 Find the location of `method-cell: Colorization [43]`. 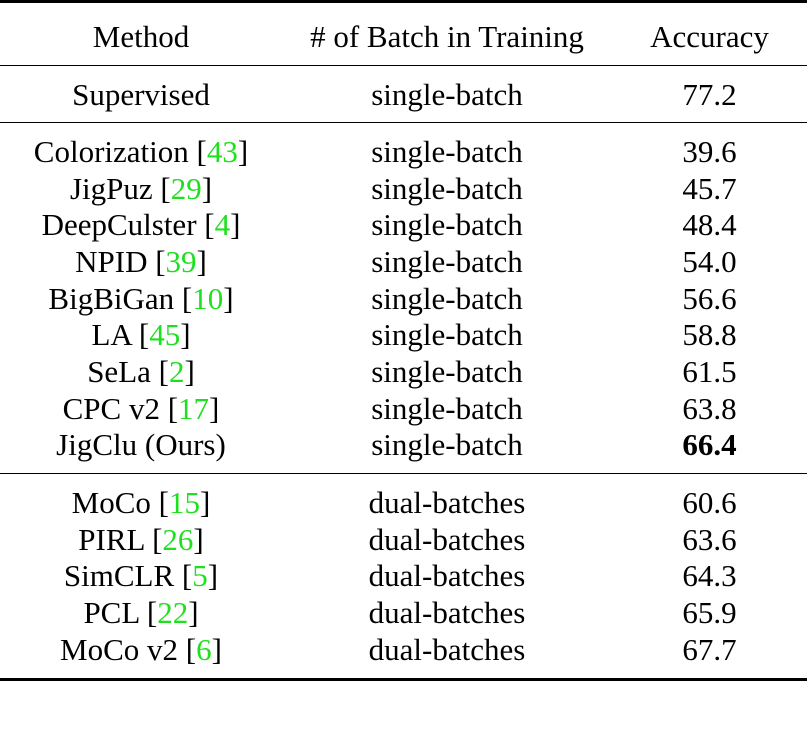

method-cell: Colorization [43] is located at coordinates (141, 146).